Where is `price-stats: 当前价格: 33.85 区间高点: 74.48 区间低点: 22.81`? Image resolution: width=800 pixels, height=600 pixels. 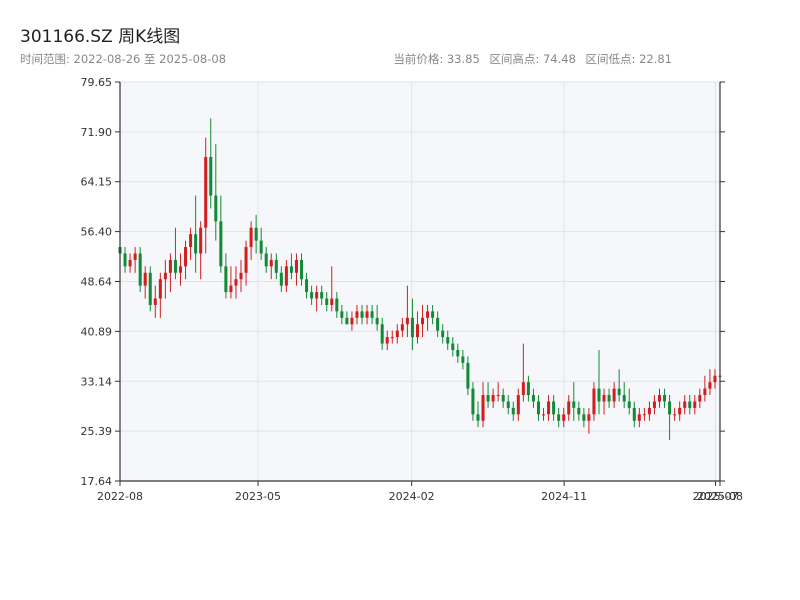
price-stats: 当前价格: 33.85 区间高点: 74.48 区间低点: 22.81 is located at coordinates (529, 59).